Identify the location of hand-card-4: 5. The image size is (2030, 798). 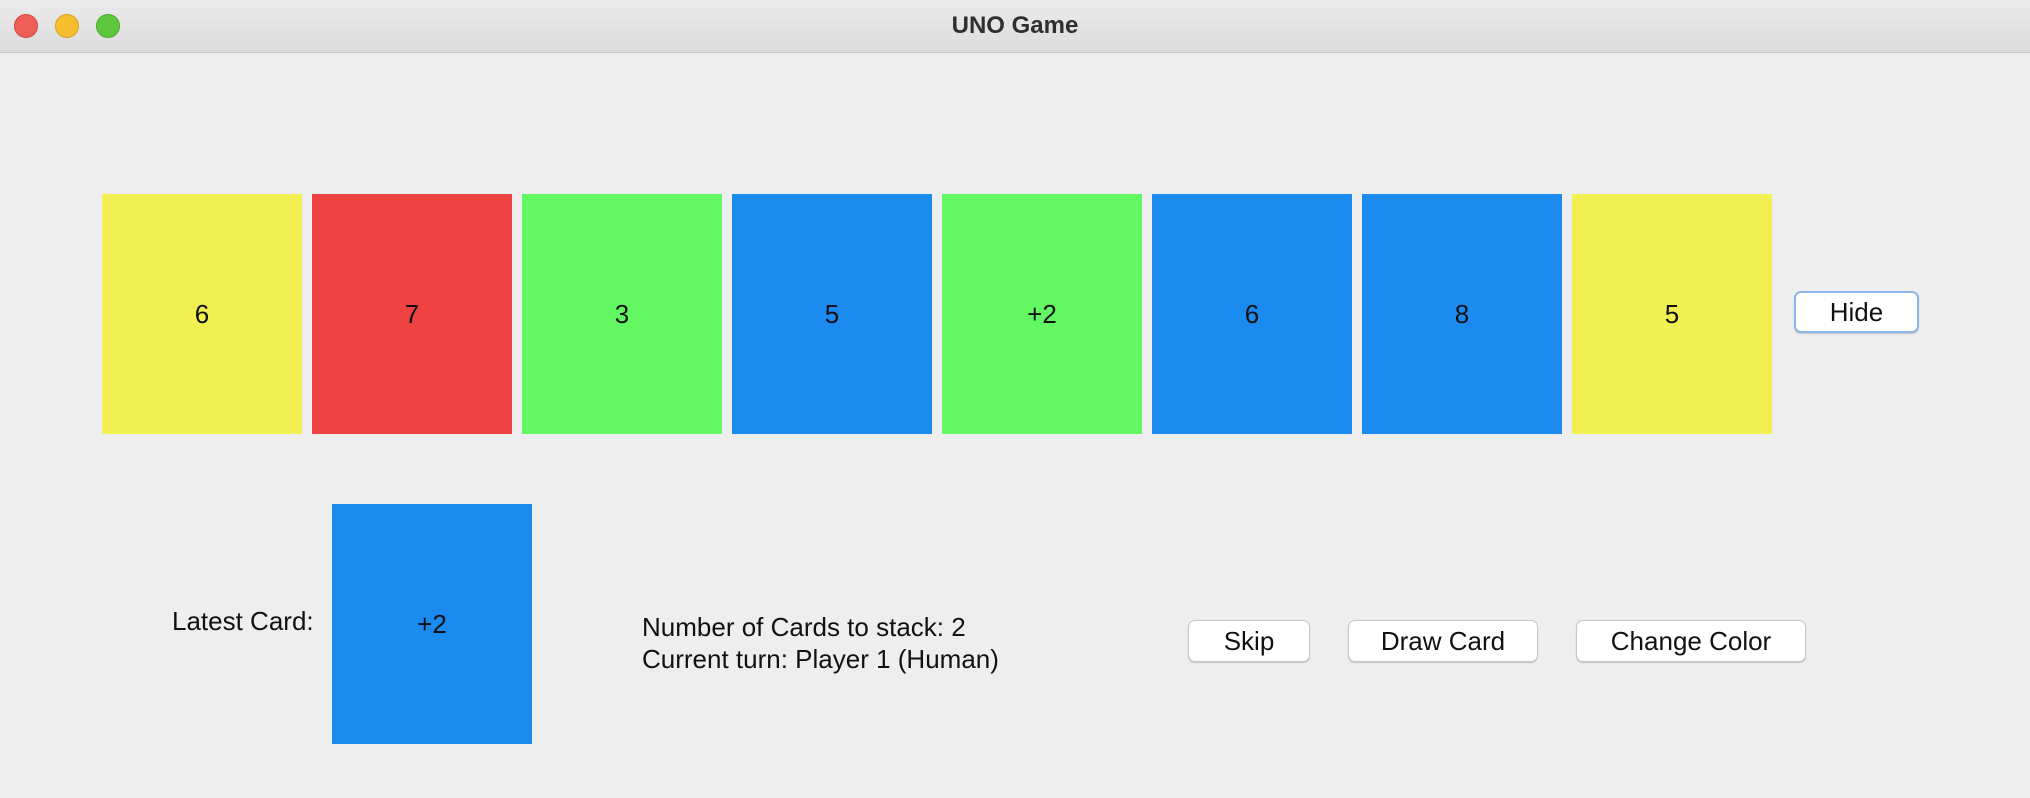
(832, 314).